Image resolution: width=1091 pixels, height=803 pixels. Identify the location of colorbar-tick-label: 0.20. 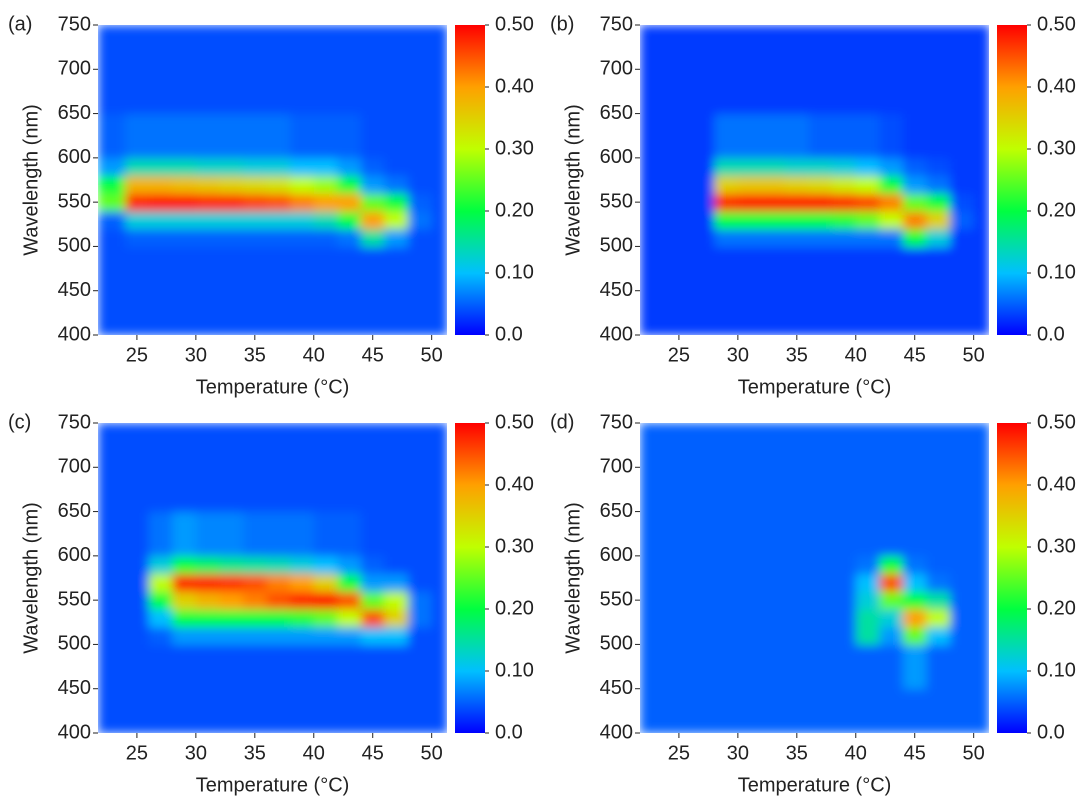
(1056, 608).